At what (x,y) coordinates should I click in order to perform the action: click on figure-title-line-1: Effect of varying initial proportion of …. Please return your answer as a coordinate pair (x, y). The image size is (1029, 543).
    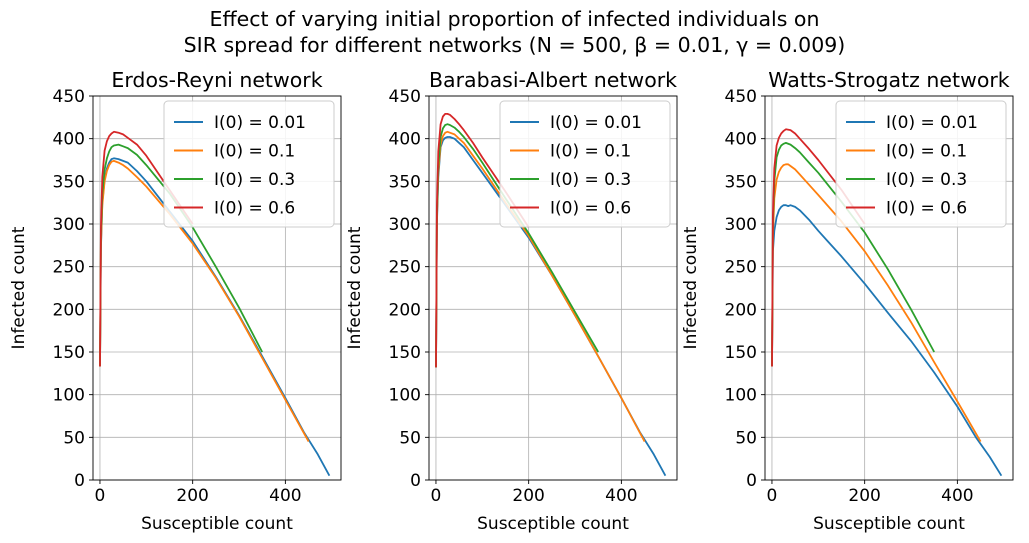
    Looking at the image, I should click on (514, 19).